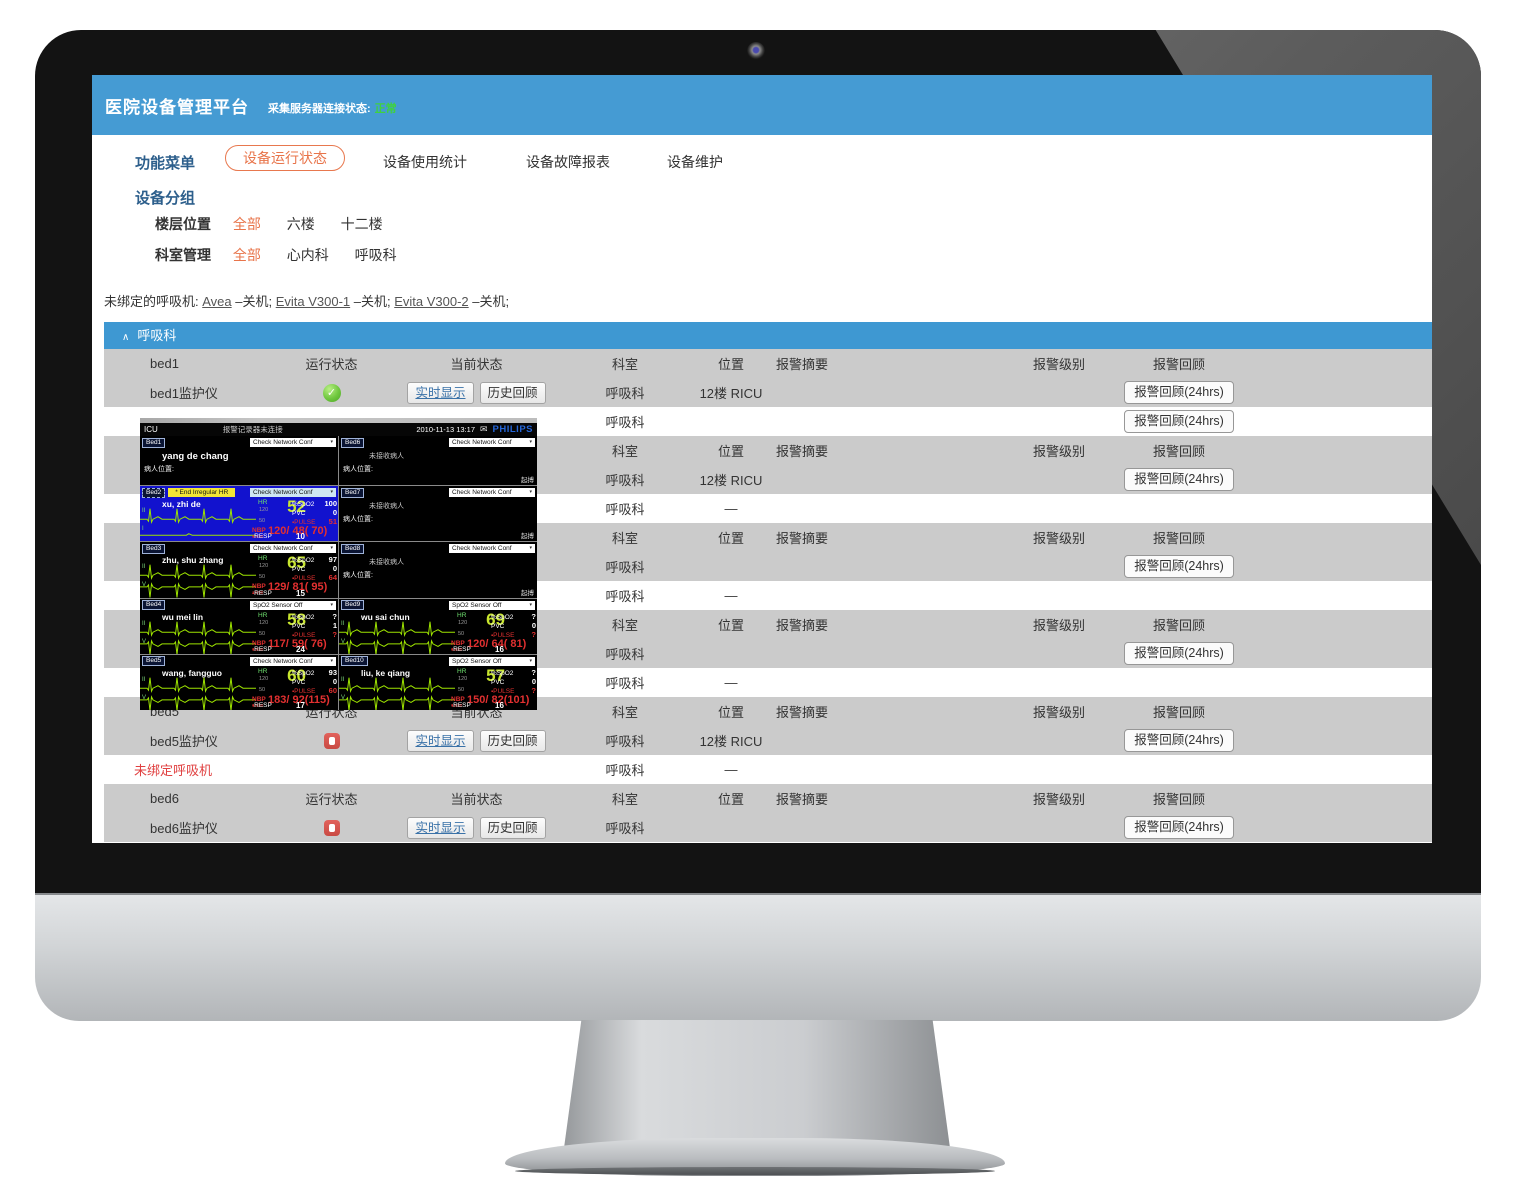  Describe the element at coordinates (239, 548) in the screenshot. I see `bed-cell-header: Bed3 Check Network Conf ▾` at that location.